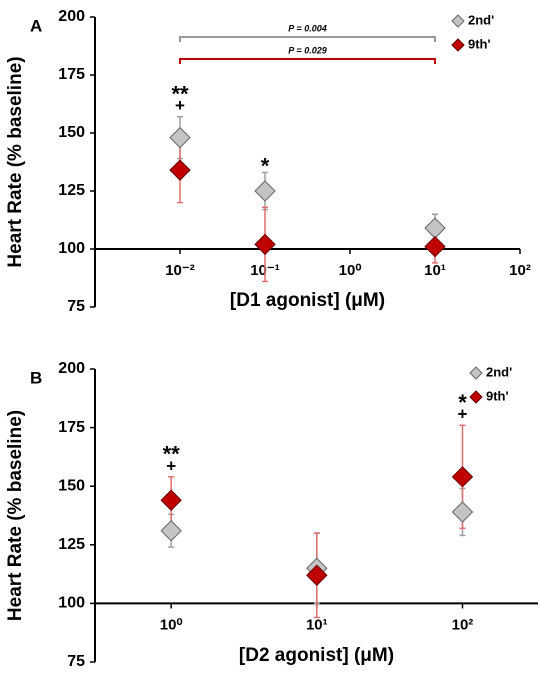 This screenshot has height=684, width=540. I want to click on x-tick-label: 10⁻², so click(180, 270).